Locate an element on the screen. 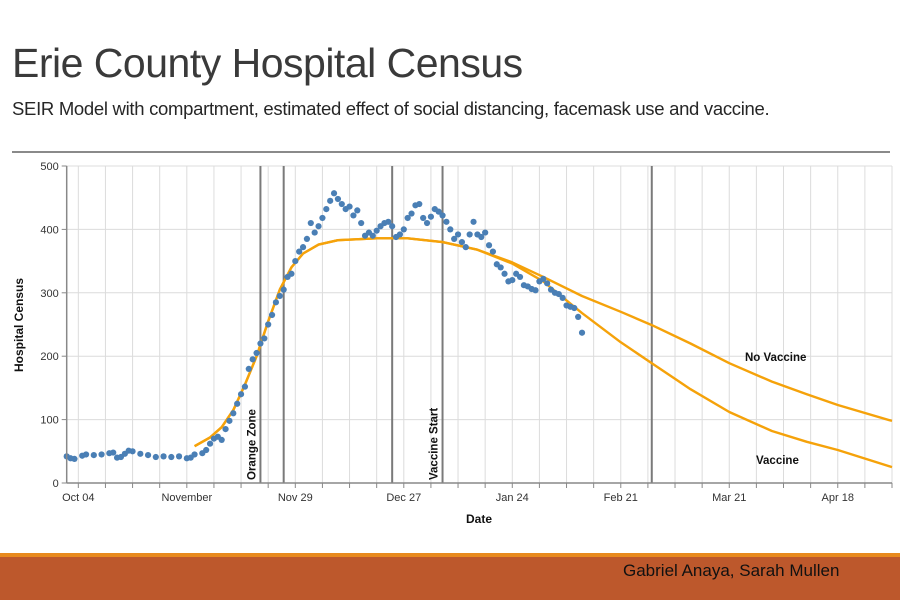 This screenshot has width=900, height=600. y-tick-label: 0 is located at coordinates (56, 484).